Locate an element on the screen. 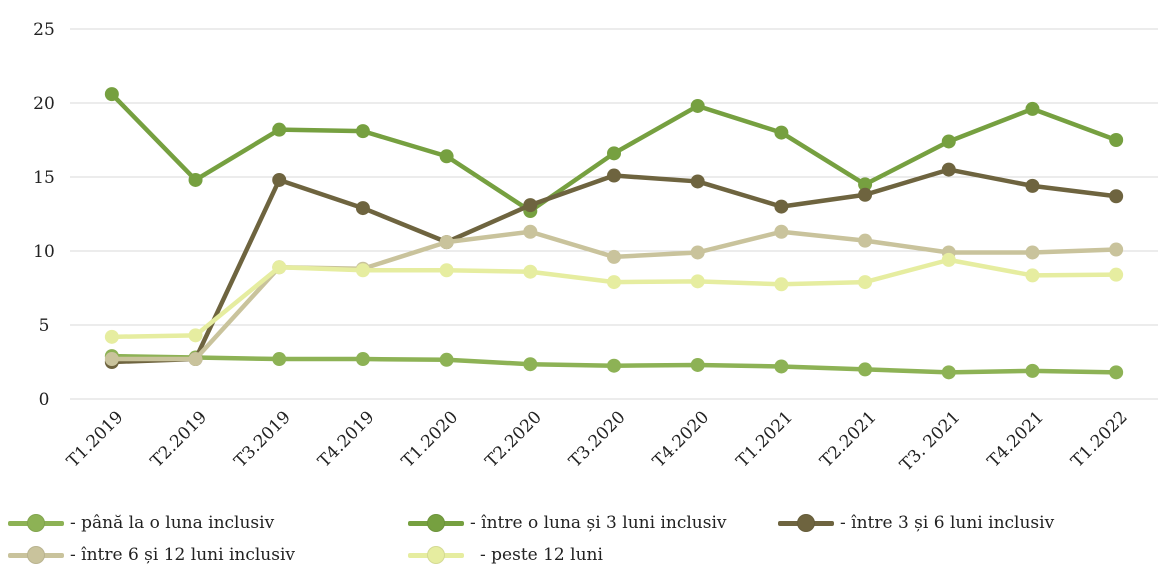 This screenshot has height=570, width=1168. x-tick-label: T2.2021 is located at coordinates (848, 439).